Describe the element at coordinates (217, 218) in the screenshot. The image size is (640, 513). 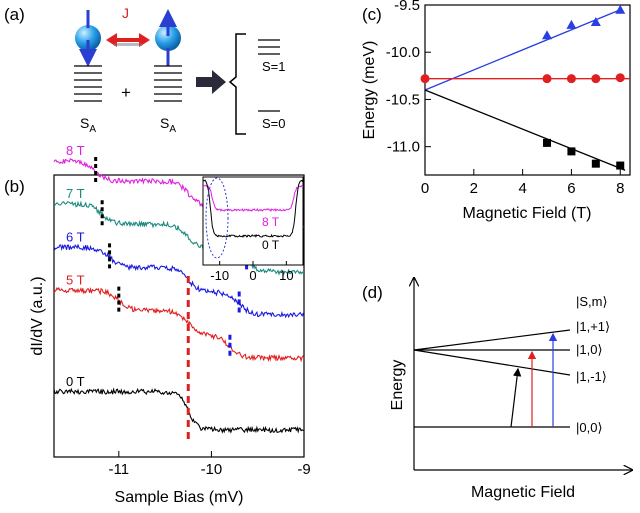
I see `inset-highlight-ellipse` at that location.